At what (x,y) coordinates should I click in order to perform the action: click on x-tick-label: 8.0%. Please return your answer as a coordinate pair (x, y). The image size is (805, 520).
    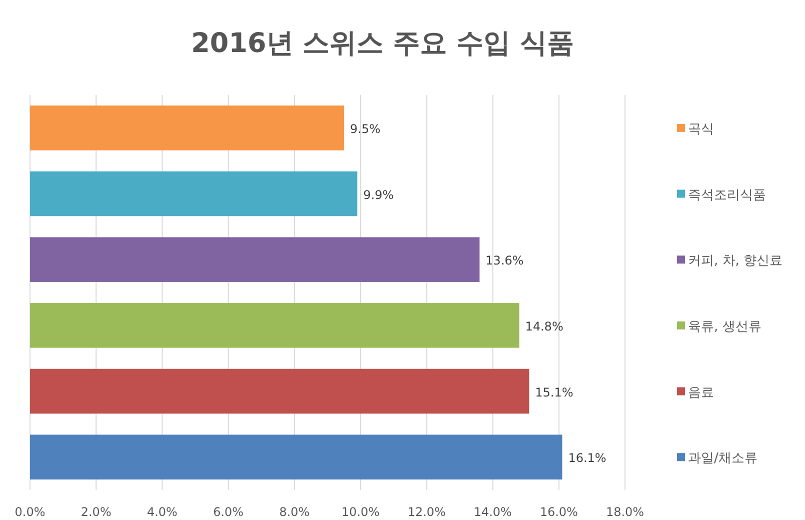
    Looking at the image, I should click on (294, 512).